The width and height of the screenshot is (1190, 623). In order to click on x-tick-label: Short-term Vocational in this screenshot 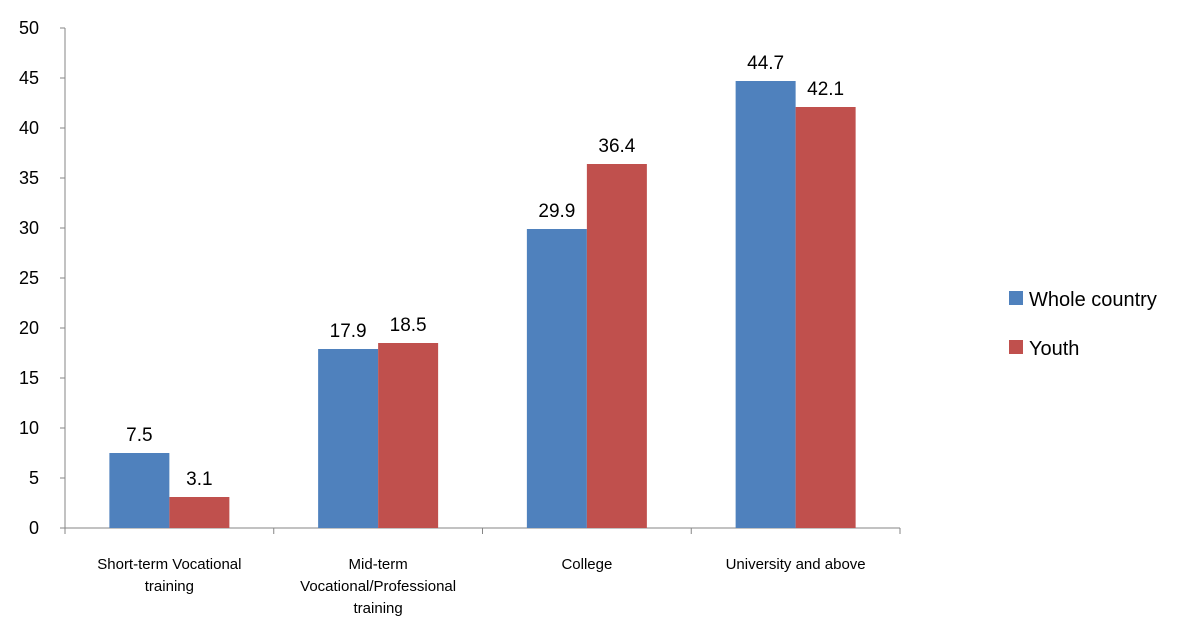, I will do `click(169, 564)`.